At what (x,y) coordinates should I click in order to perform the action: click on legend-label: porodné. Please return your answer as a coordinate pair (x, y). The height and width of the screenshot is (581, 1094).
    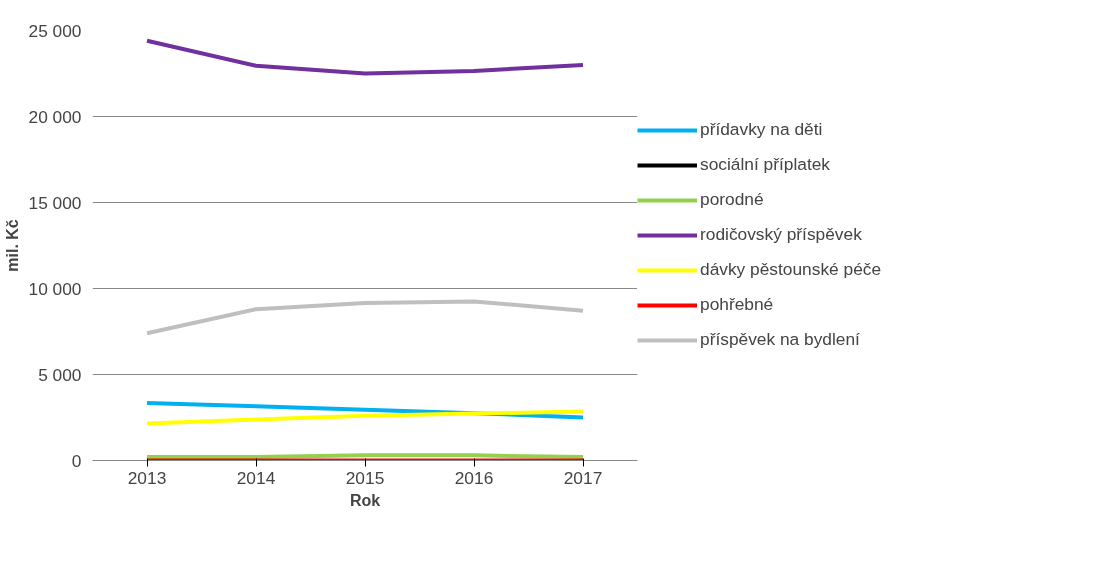
    Looking at the image, I should click on (732, 199).